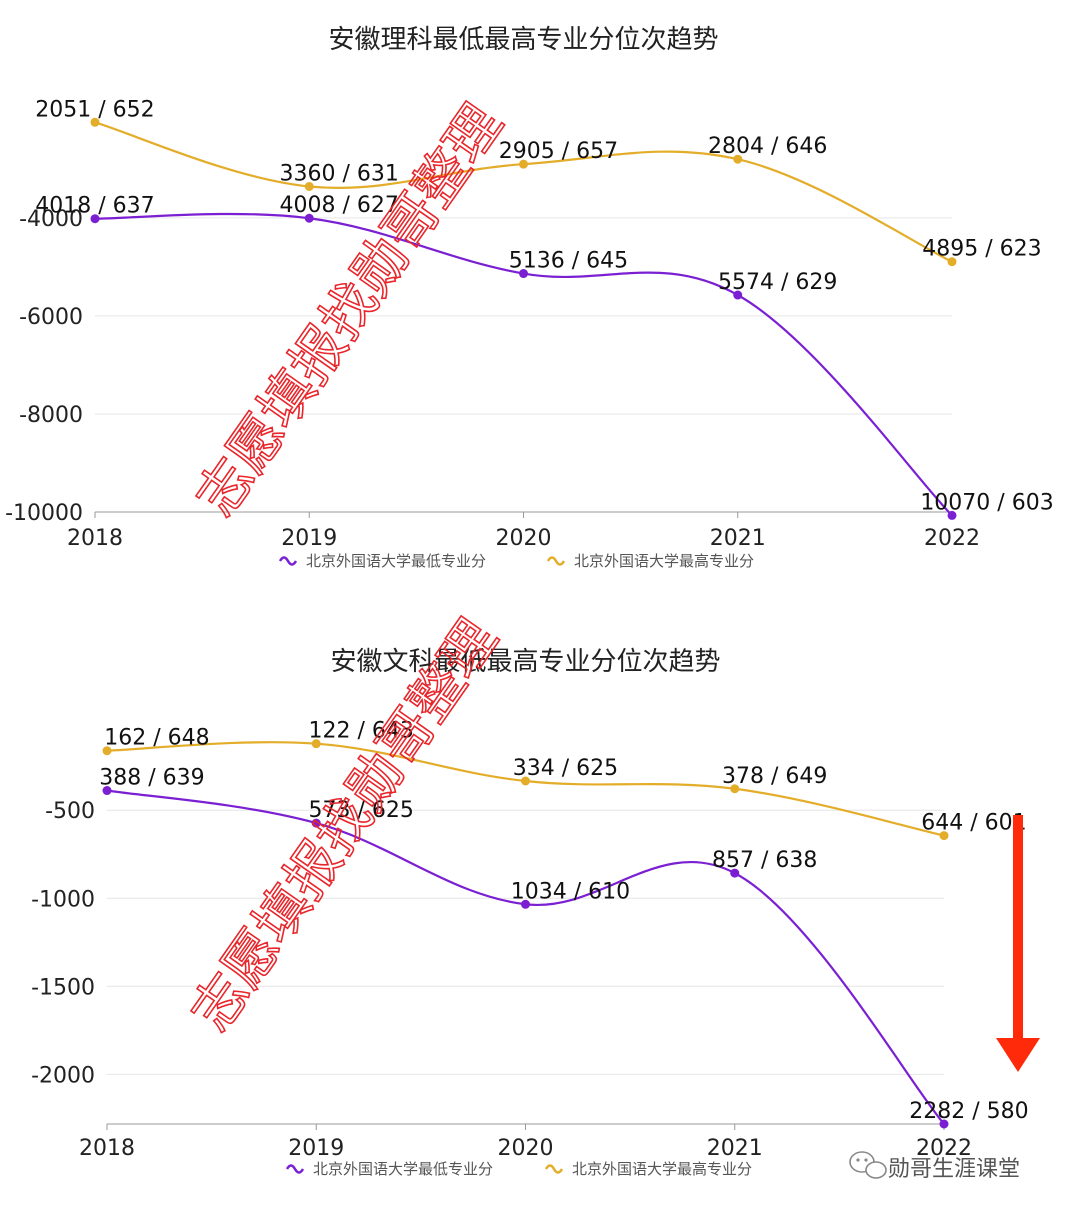  Describe the element at coordinates (51, 415) in the screenshot. I see `y-tick-label: -8000` at that location.